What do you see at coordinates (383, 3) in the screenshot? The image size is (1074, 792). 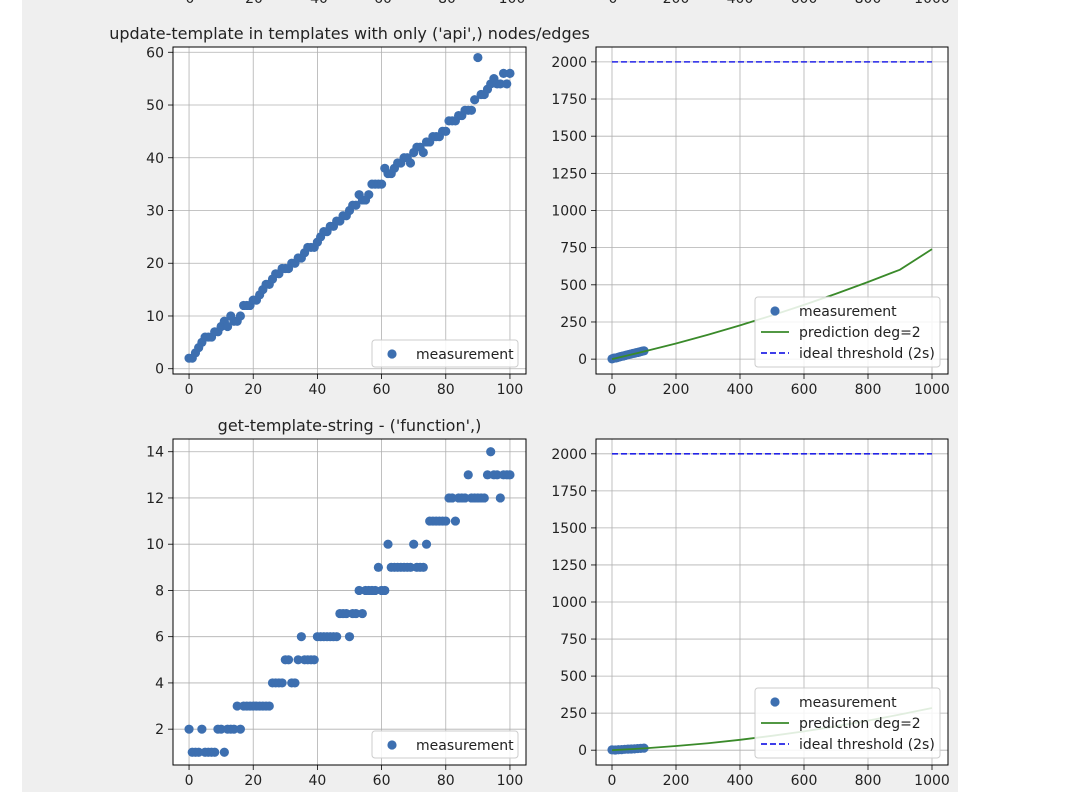 I see `top-strip-tick-label: 60` at bounding box center [383, 3].